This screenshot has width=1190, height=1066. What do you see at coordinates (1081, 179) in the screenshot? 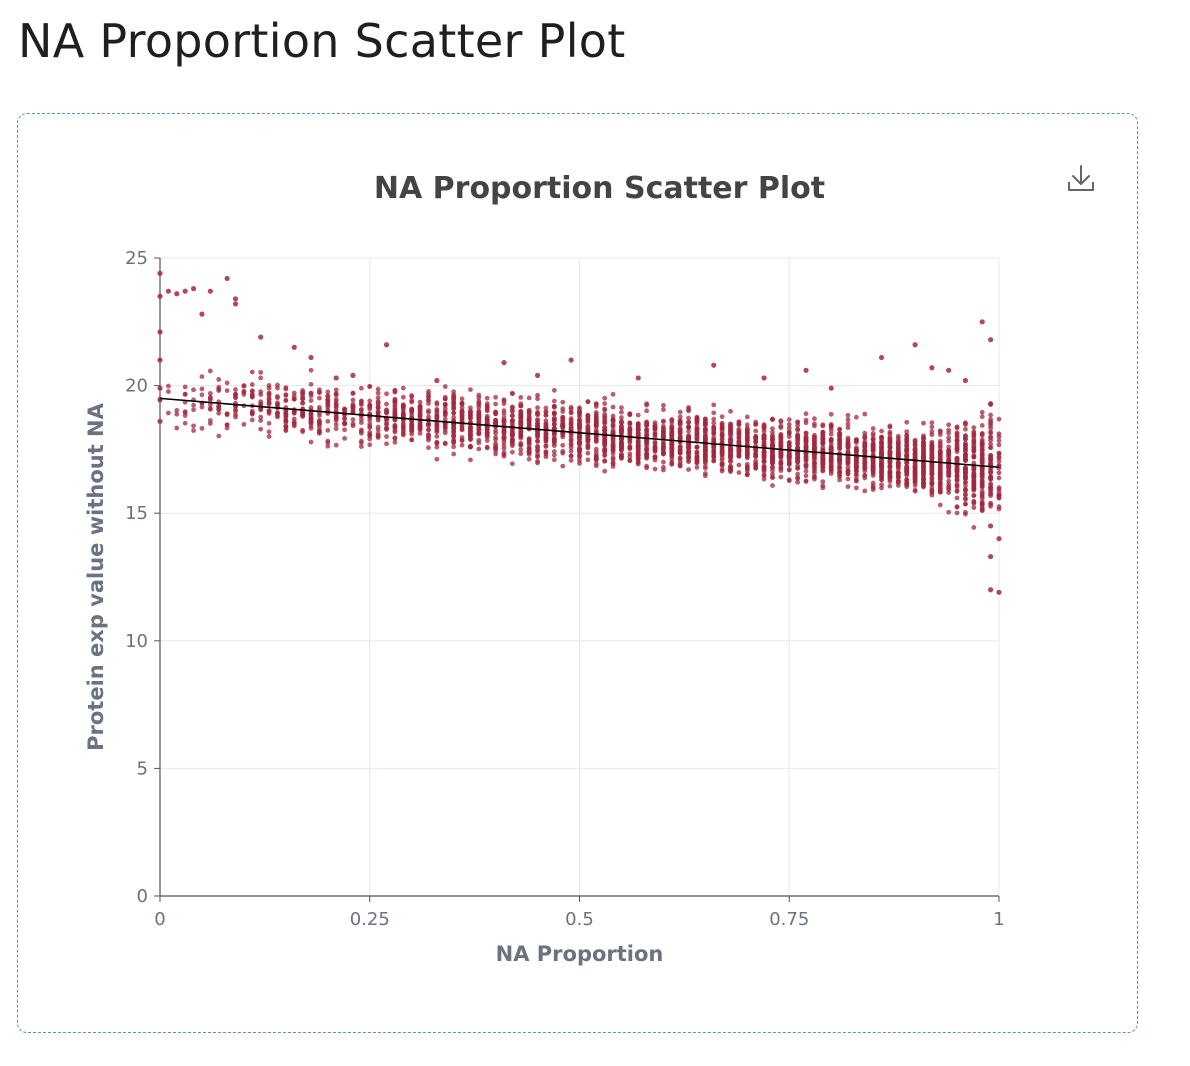
I see `download-icon` at bounding box center [1081, 179].